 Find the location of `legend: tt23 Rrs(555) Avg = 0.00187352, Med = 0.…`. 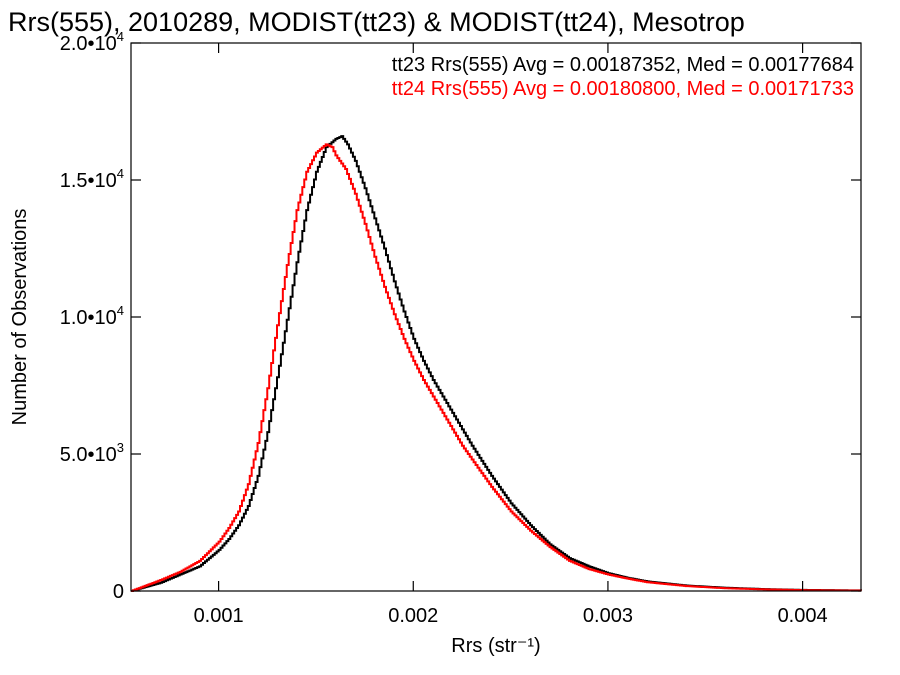

legend: tt23 Rrs(555) Avg = 0.00187352, Med = 0.… is located at coordinates (623, 77).